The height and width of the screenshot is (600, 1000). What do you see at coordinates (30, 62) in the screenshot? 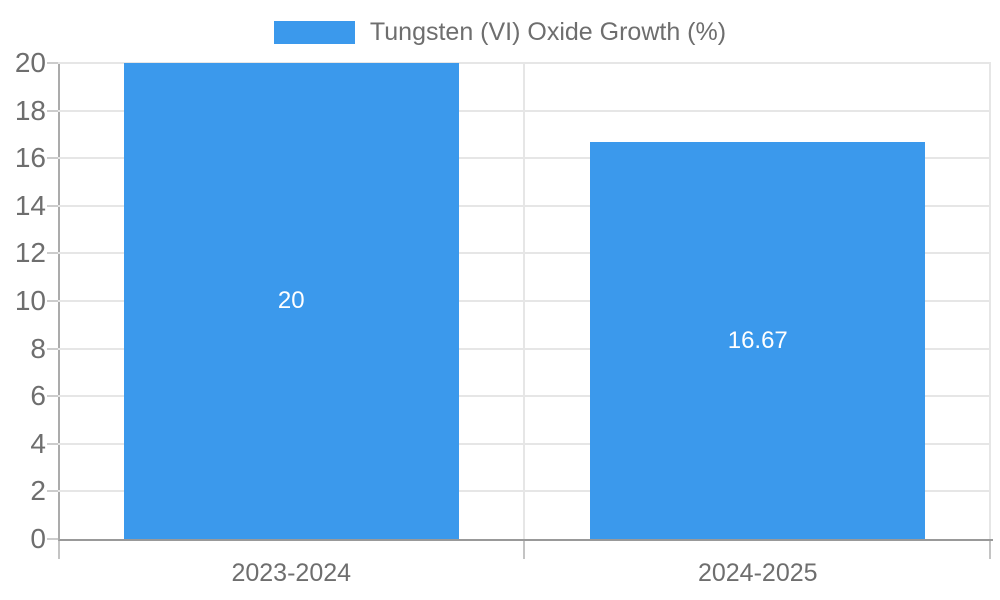
I see `y-axis-label: 20` at bounding box center [30, 62].